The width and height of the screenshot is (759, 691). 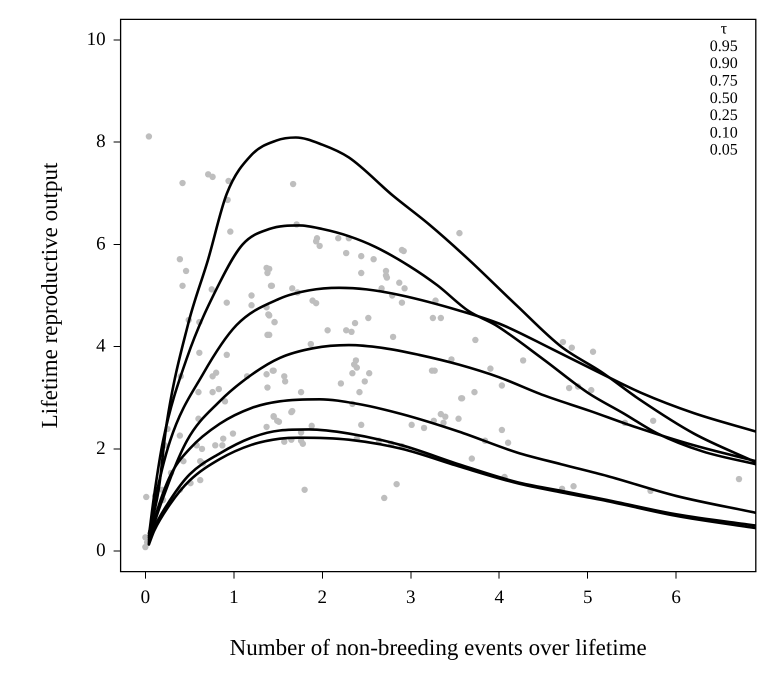 I want to click on x-tick-label: 5, so click(x=587, y=597).